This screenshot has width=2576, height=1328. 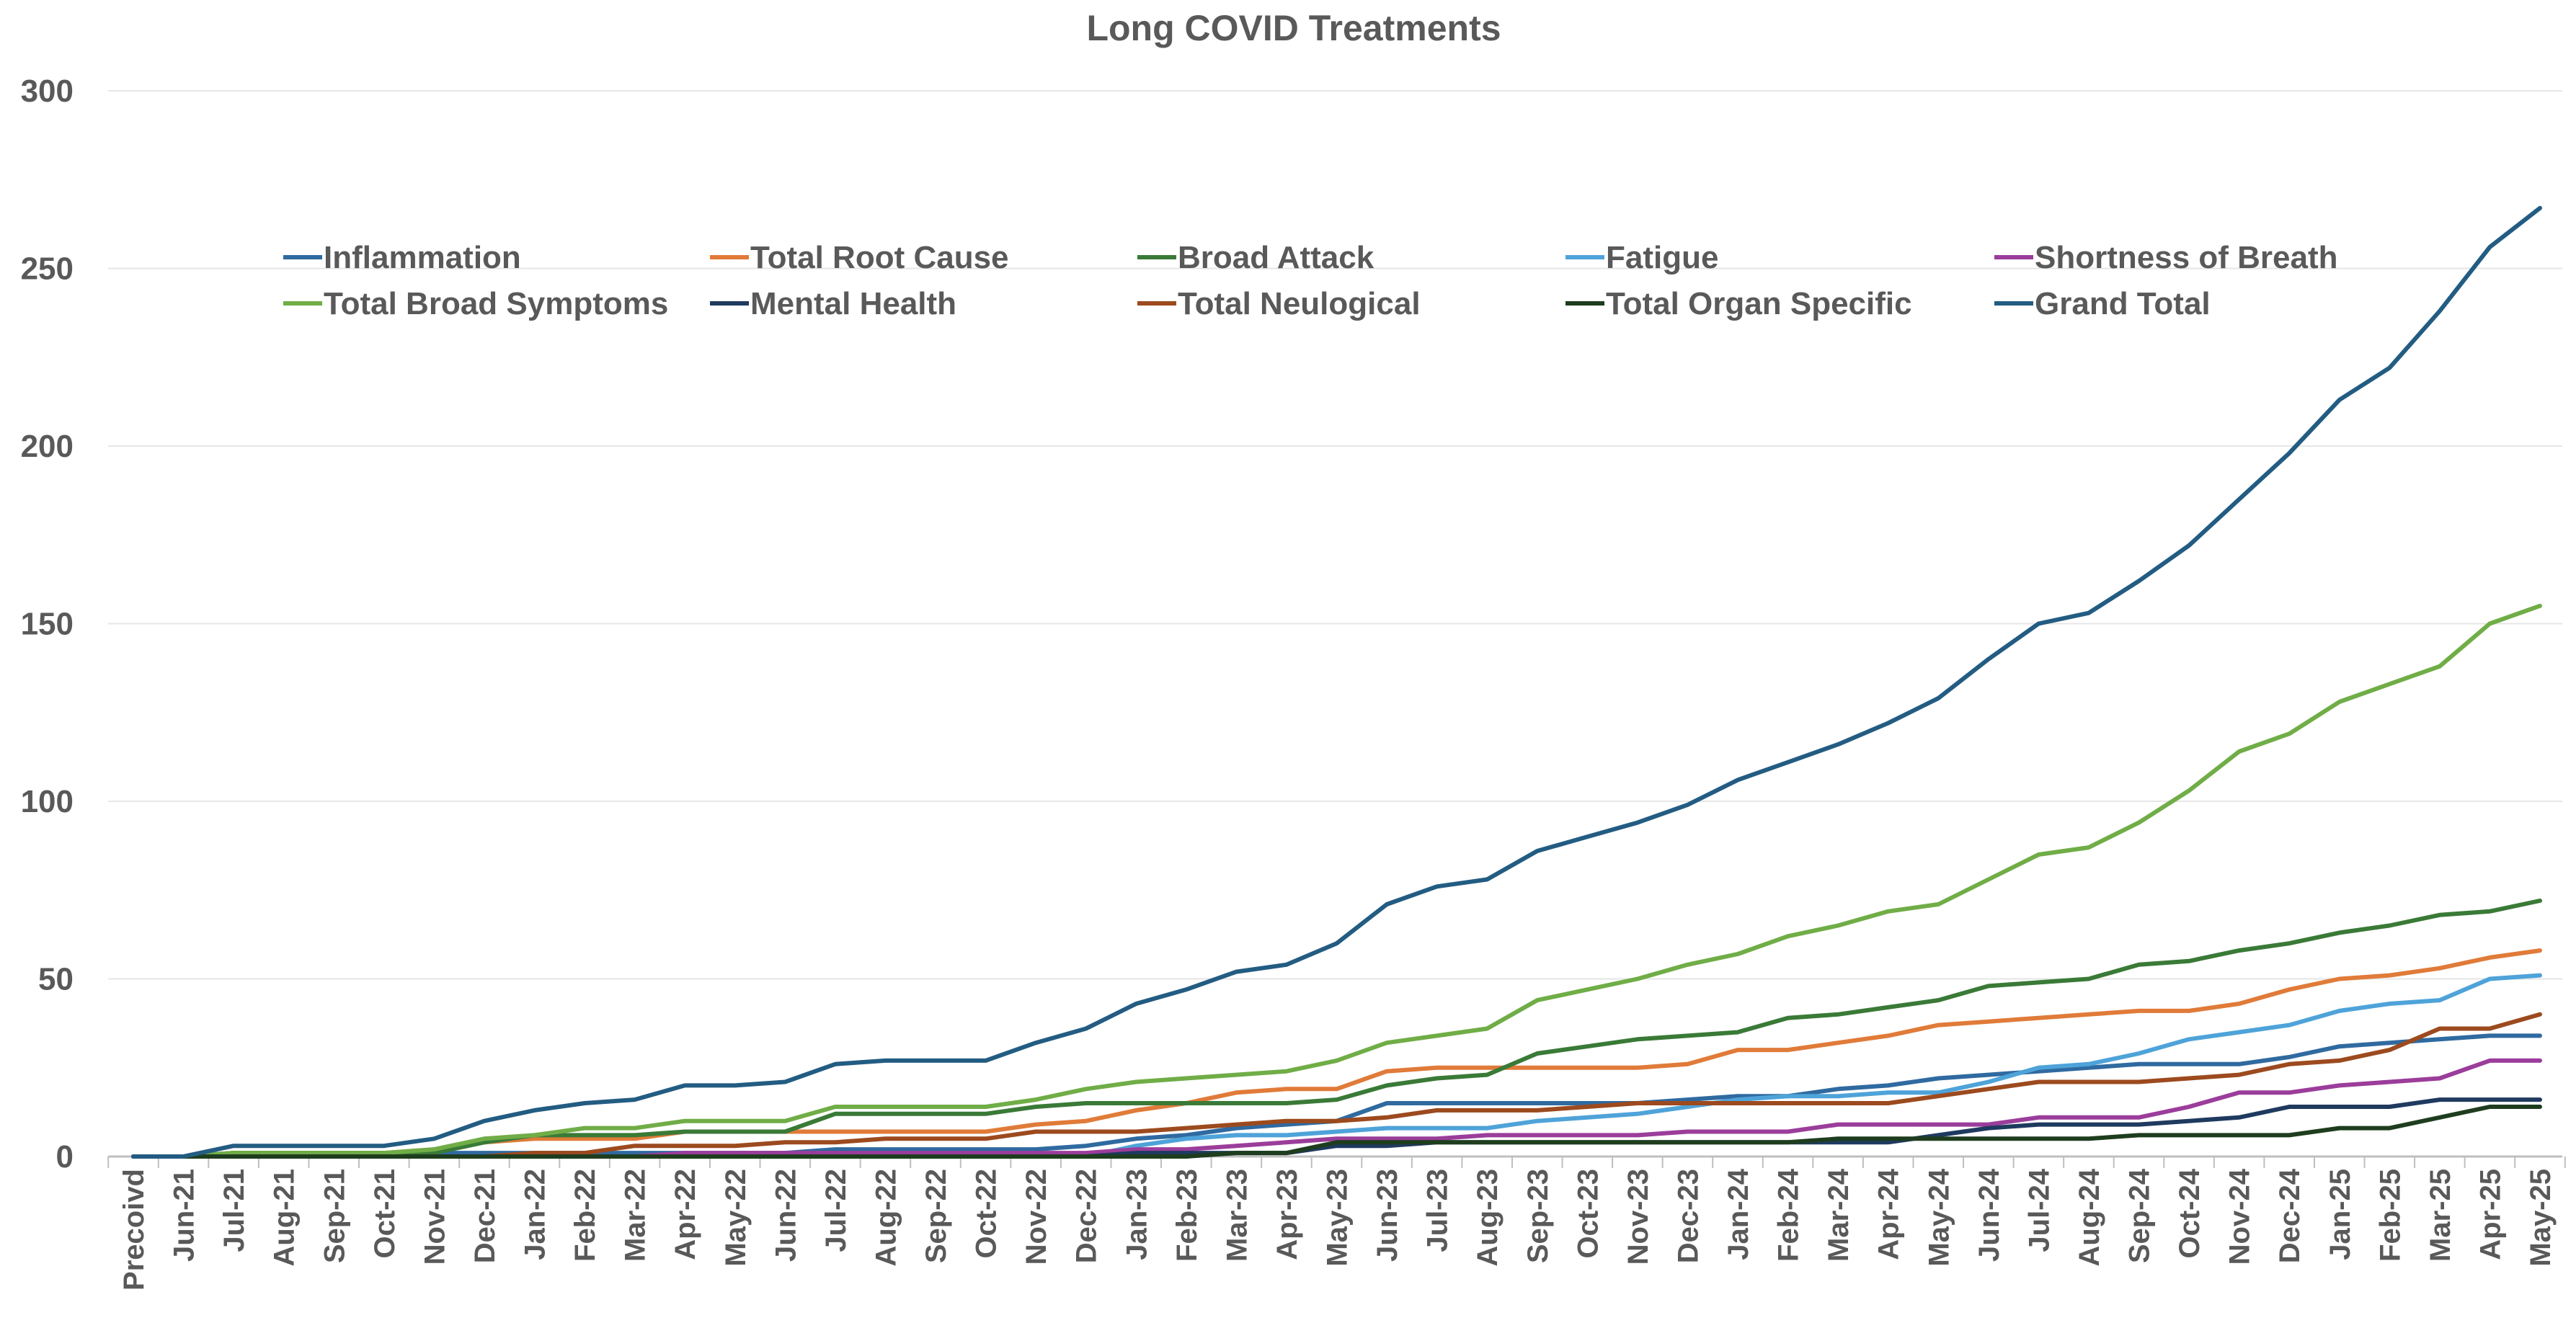 I want to click on legend-label: Broad Attack, so click(x=1276, y=257).